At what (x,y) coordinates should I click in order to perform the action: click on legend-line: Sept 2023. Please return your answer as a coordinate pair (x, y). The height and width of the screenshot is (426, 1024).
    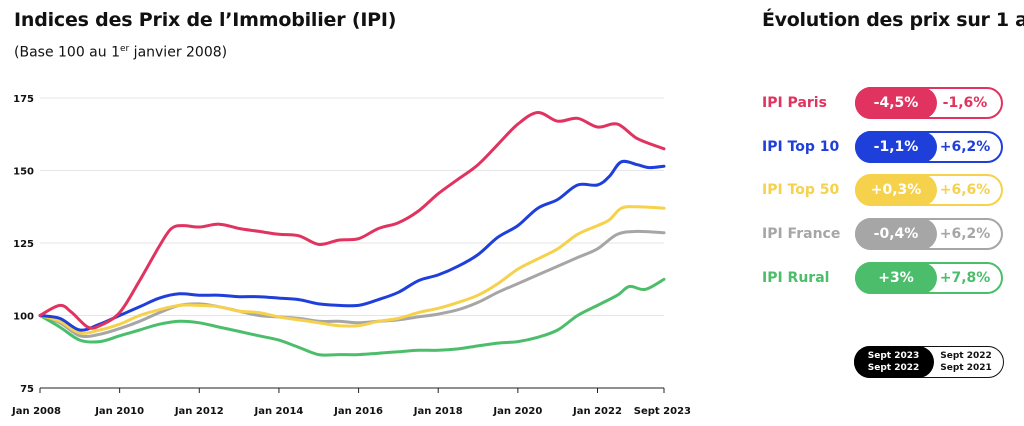
    Looking at the image, I should click on (893, 355).